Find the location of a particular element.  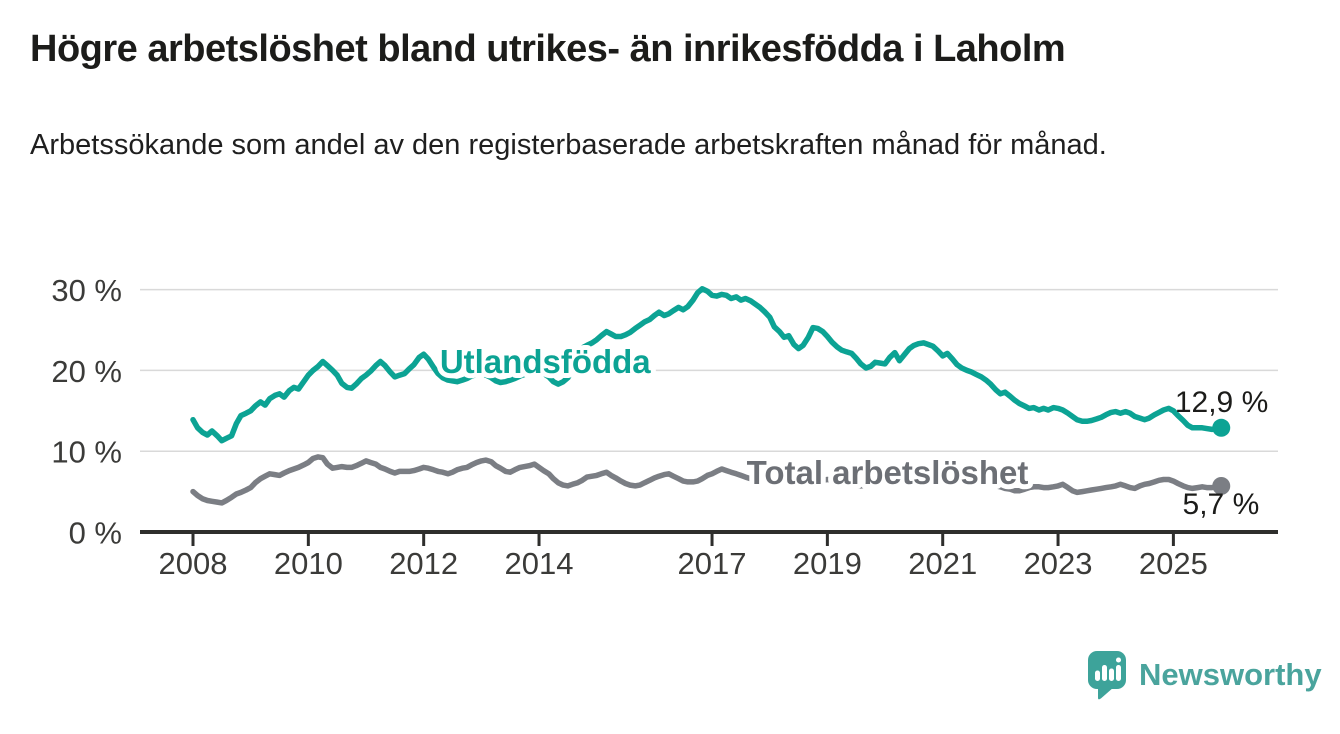

y-axis-tick-labels: 0 % 10 % 20 % 30 % is located at coordinates (86, 411).